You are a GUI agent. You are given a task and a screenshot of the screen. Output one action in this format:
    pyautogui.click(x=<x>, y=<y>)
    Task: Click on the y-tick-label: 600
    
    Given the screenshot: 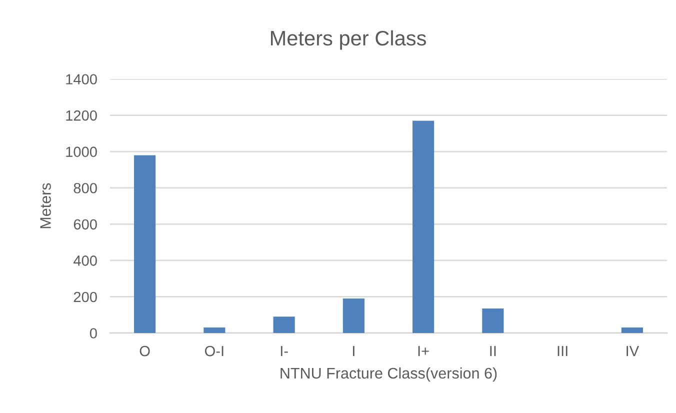 What is the action you would take?
    pyautogui.click(x=85, y=224)
    